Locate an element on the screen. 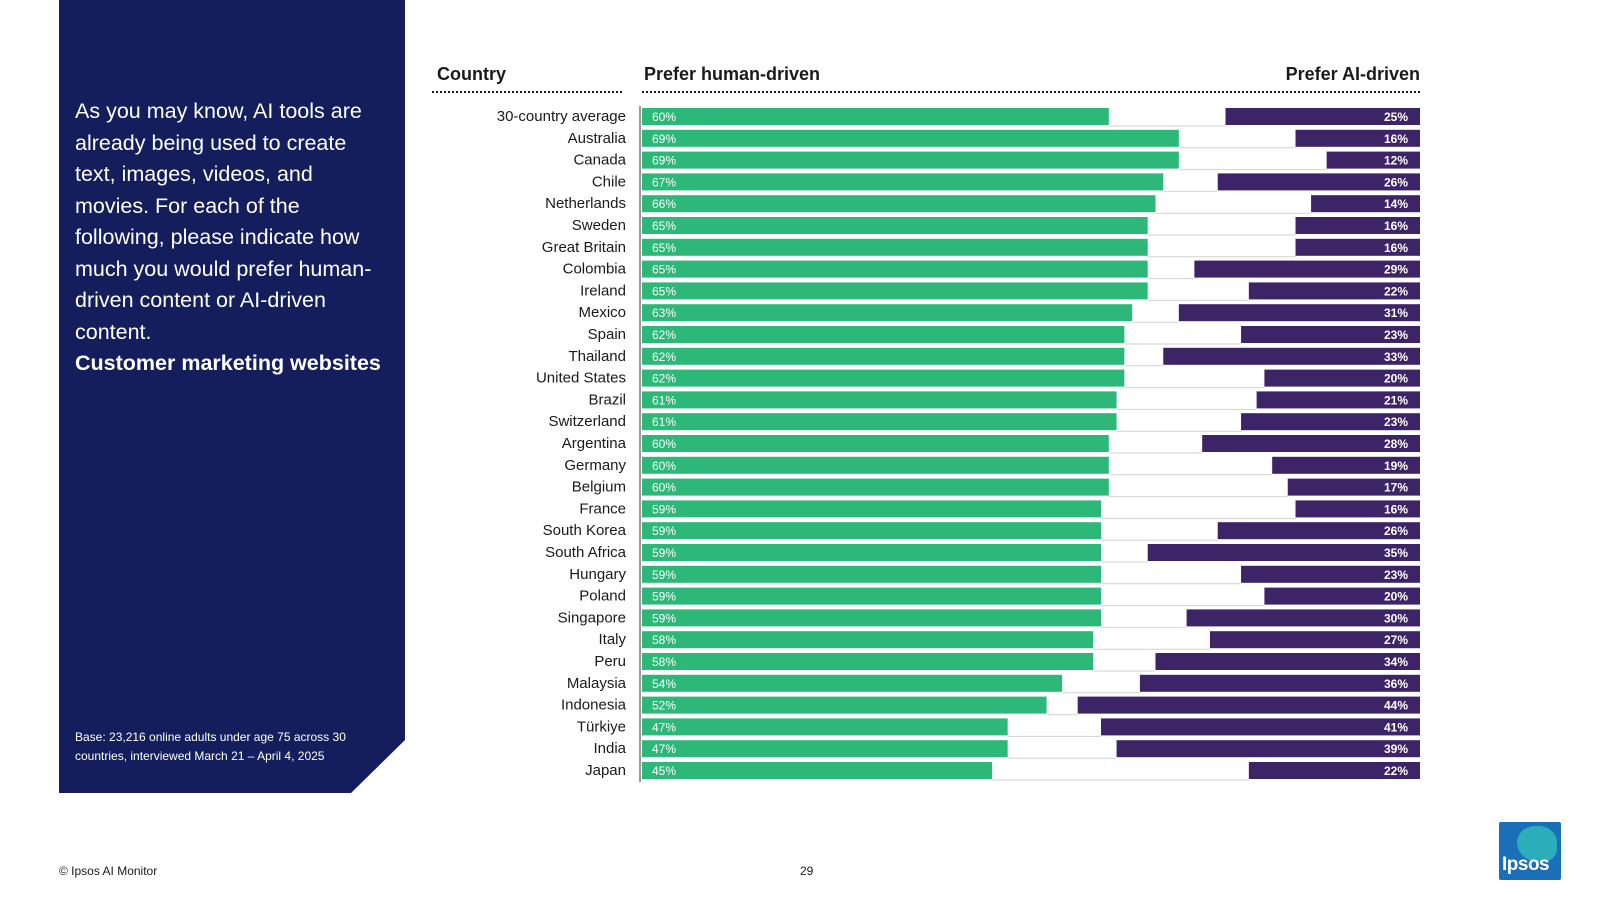 Image resolution: width=1600 pixels, height=900 pixels. country-label: Poland is located at coordinates (602, 596).